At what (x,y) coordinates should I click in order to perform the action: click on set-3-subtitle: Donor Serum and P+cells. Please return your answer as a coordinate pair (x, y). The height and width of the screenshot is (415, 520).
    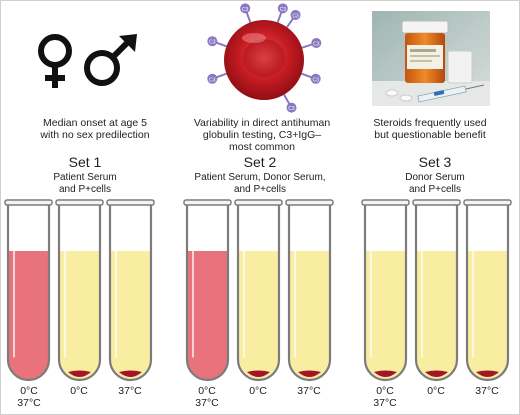
    Looking at the image, I should click on (435, 183).